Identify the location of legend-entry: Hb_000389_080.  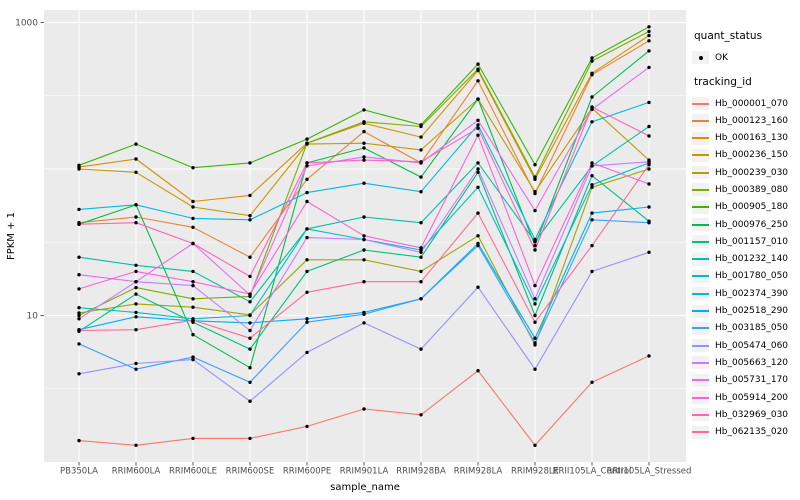
(746, 189).